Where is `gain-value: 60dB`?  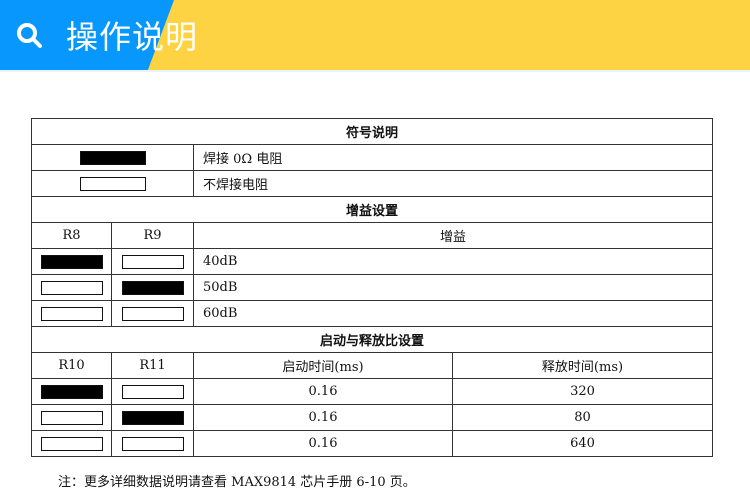
gain-value: 60dB is located at coordinates (453, 313).